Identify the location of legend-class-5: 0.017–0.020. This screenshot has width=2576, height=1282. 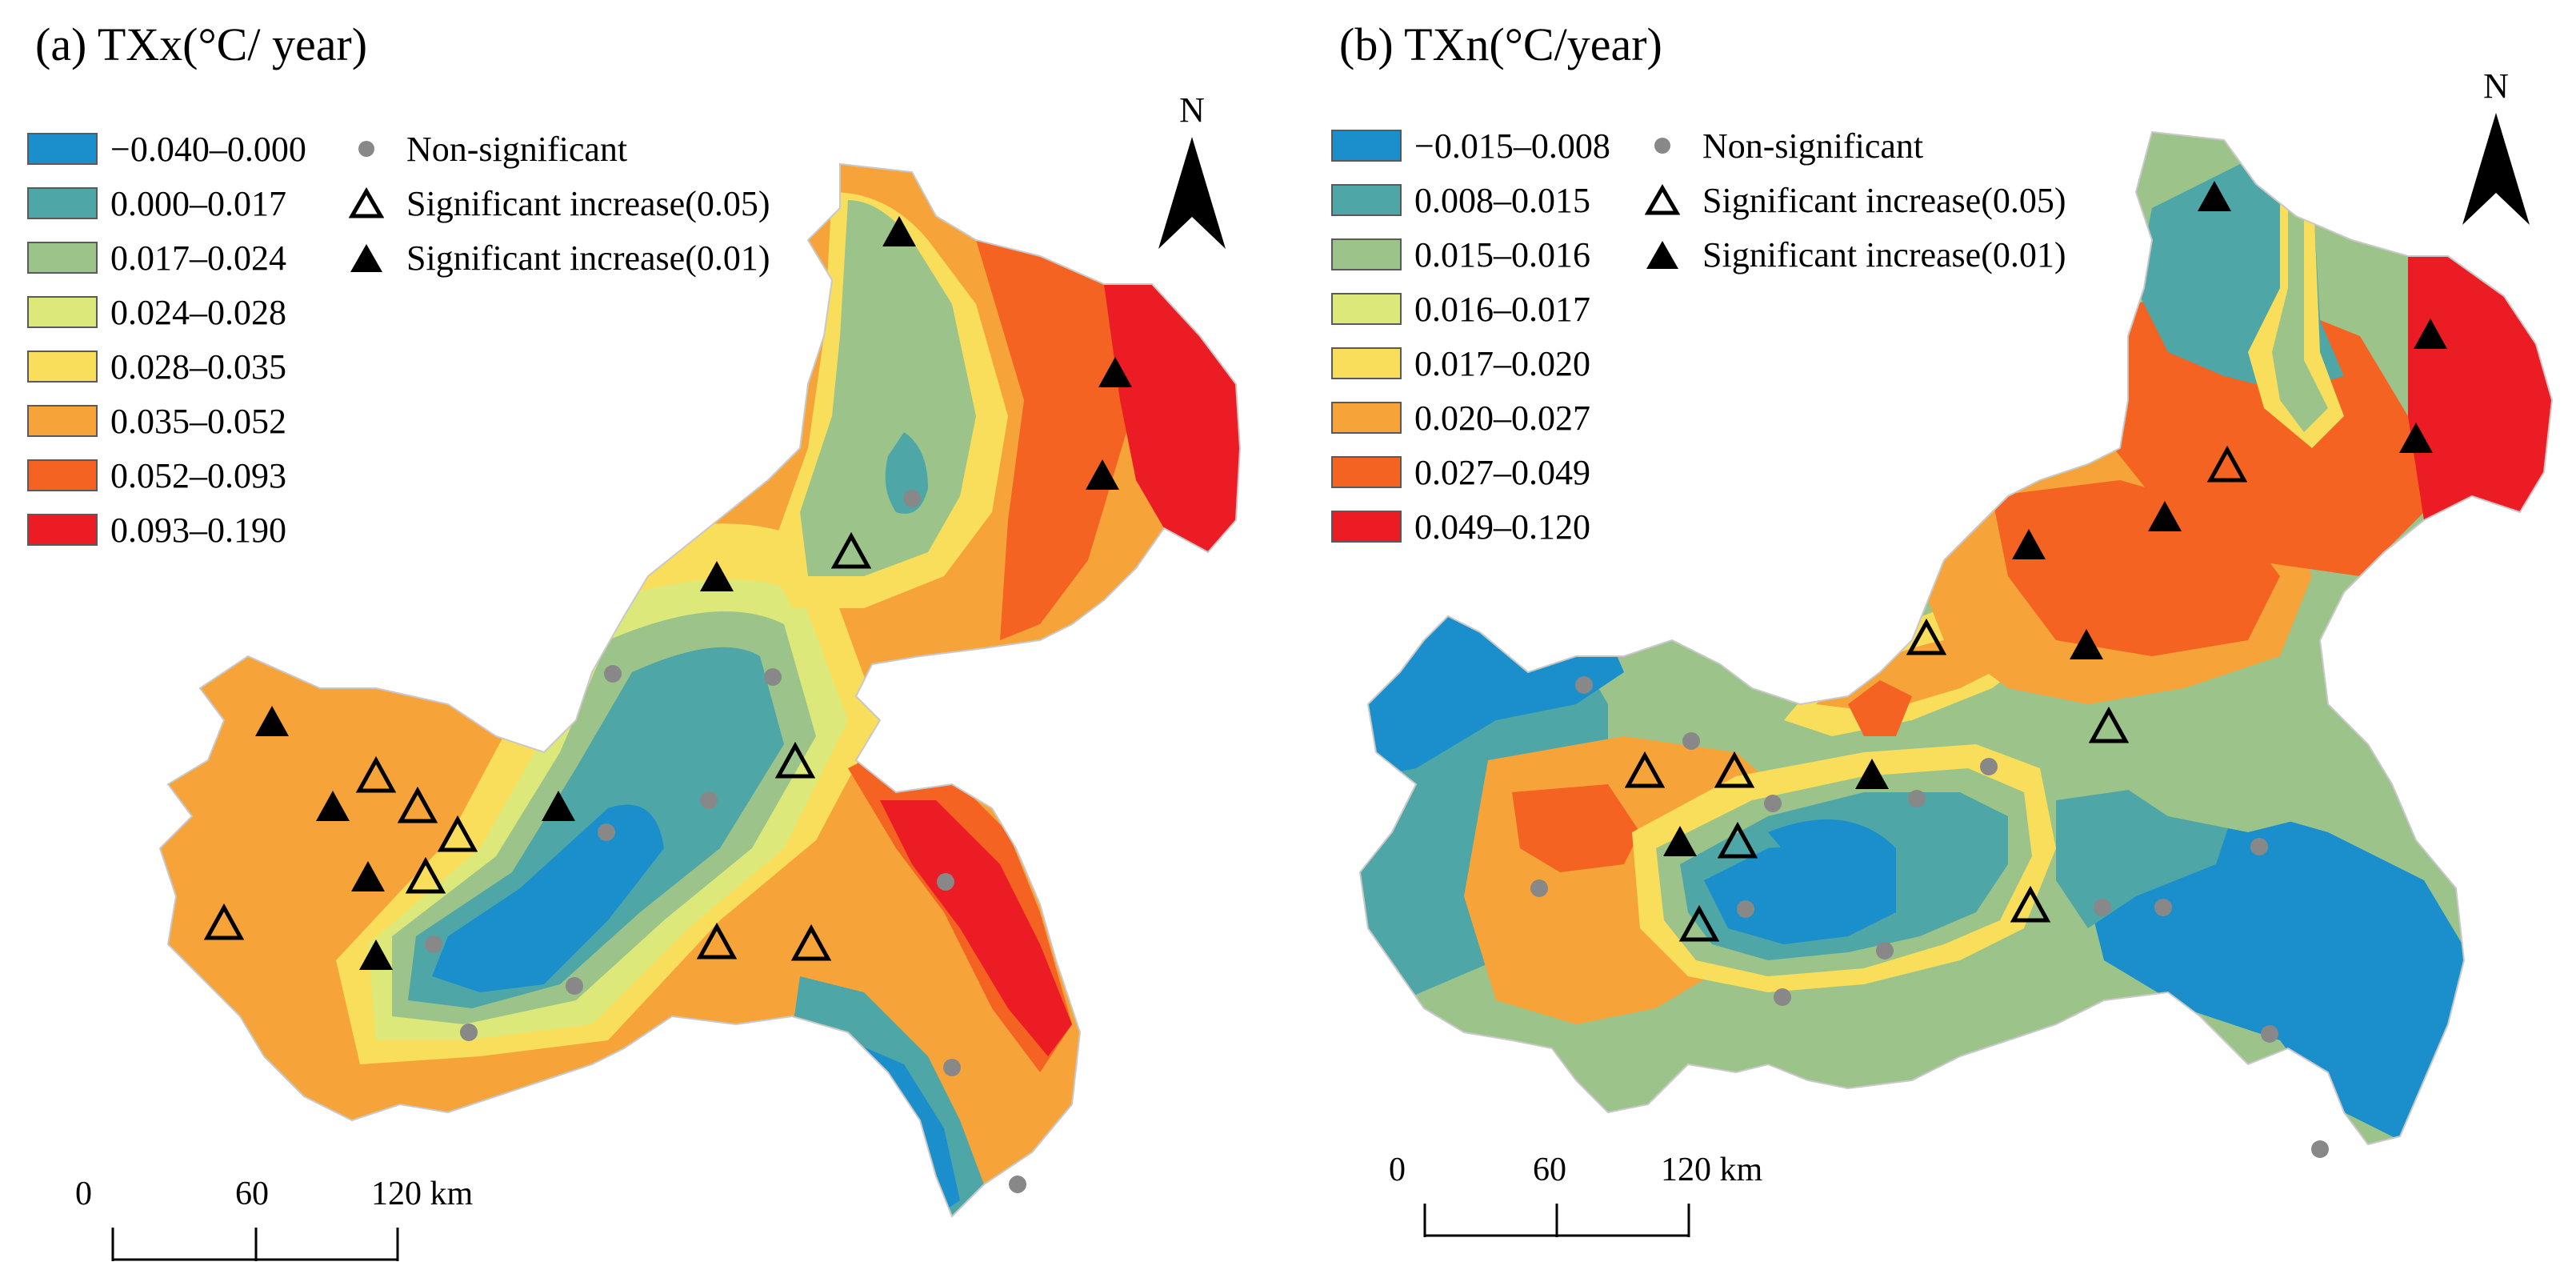
(1470, 363).